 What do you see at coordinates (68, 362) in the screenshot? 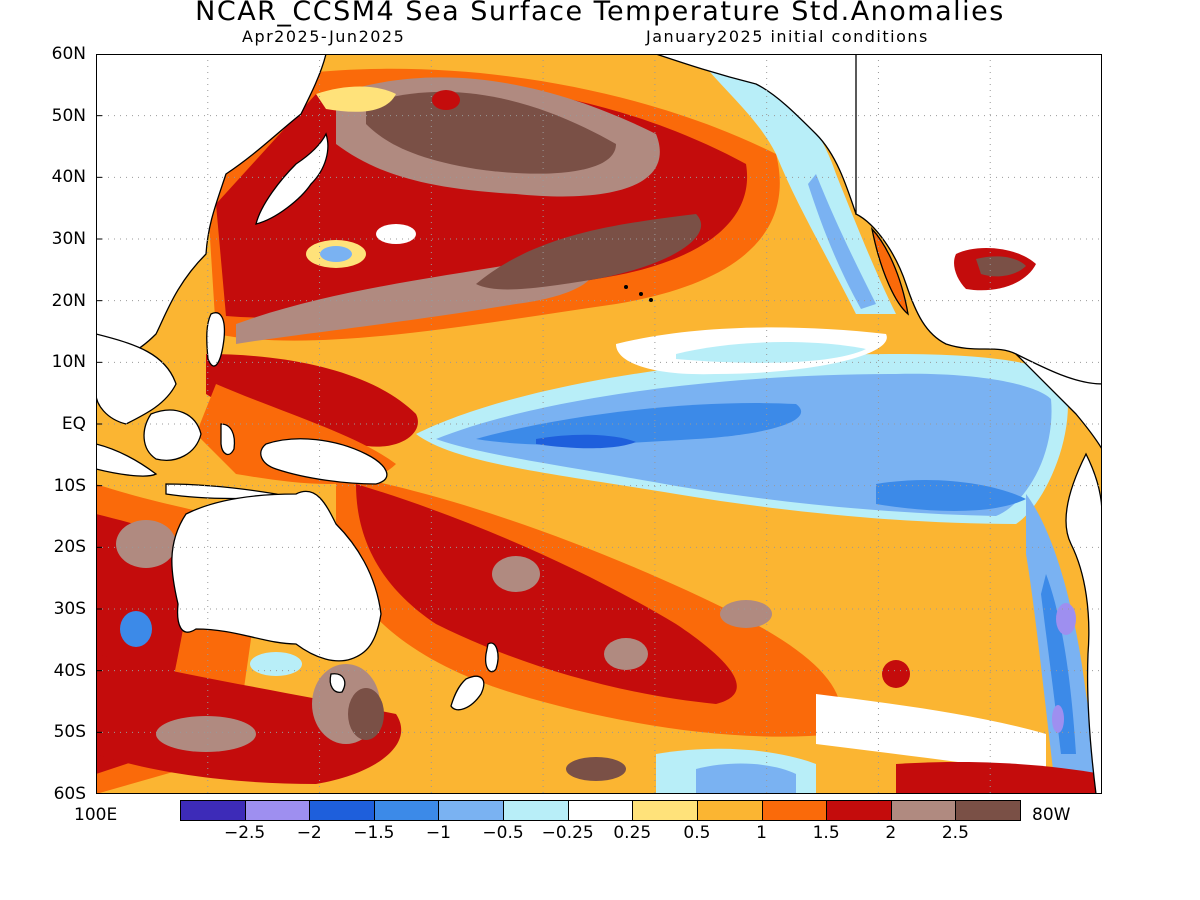
I see `lat-label: 10N` at bounding box center [68, 362].